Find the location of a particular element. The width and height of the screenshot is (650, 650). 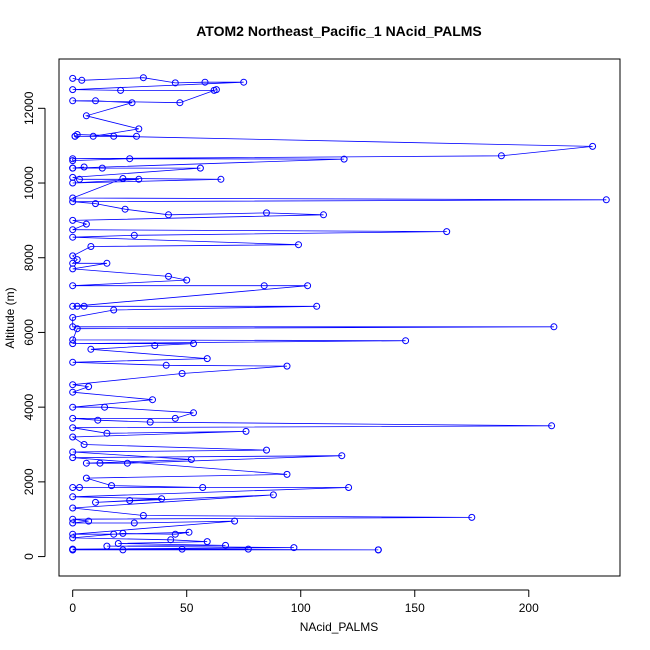

x-tick-label: 100 is located at coordinates (301, 608).